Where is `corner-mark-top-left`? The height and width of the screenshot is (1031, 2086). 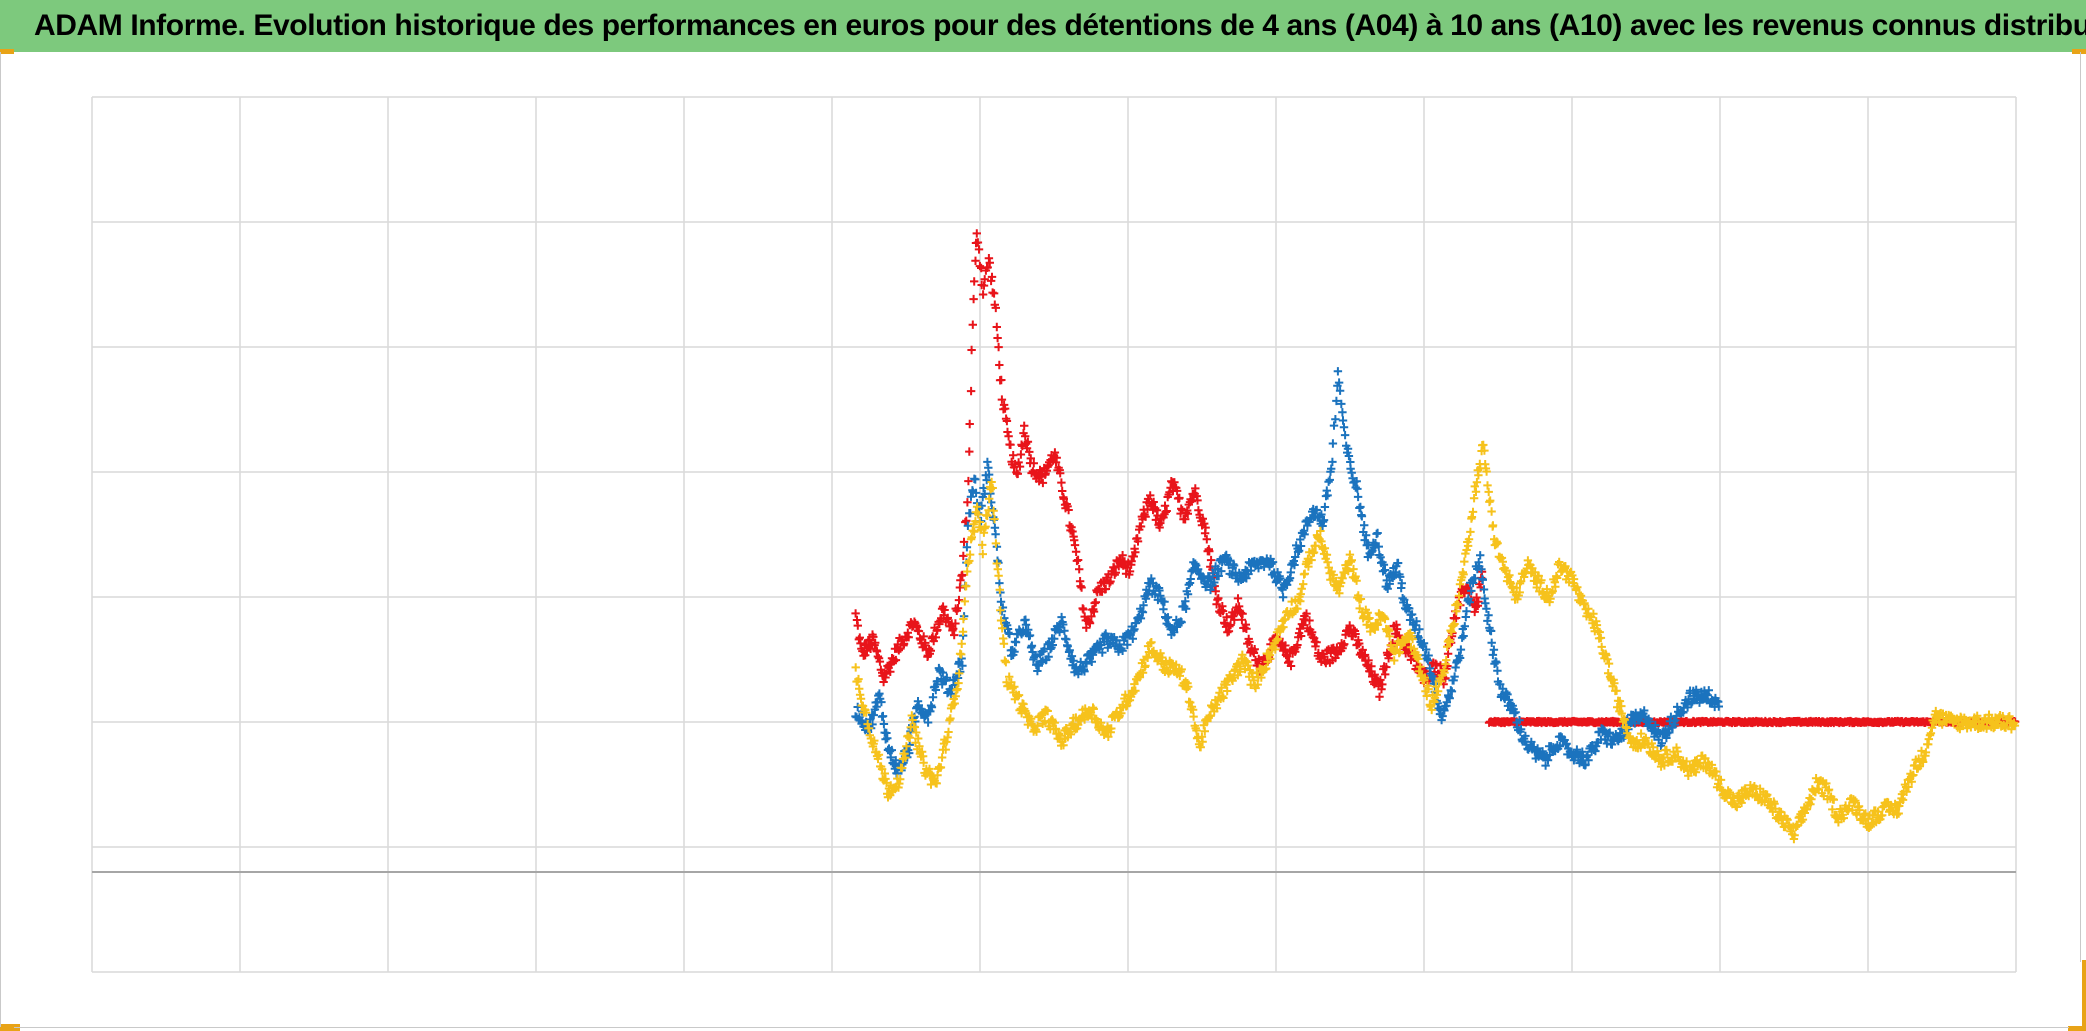
corner-mark-top-left is located at coordinates (7, 51).